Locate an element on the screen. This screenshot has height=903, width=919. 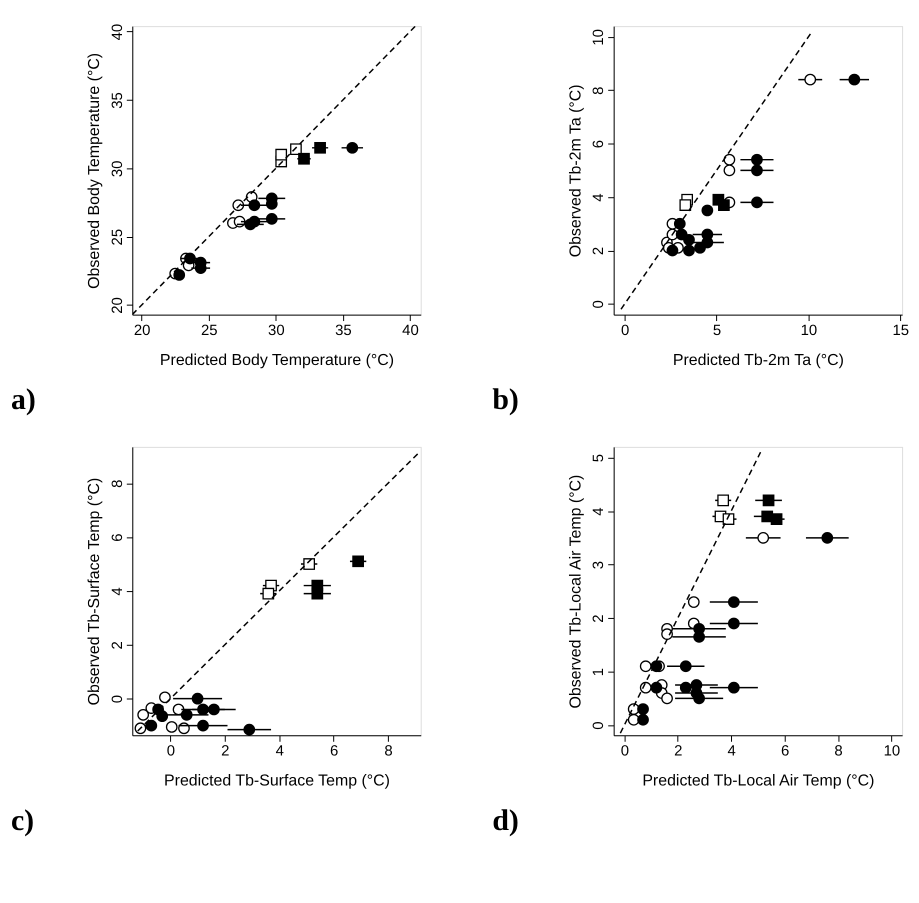
text: c) is located at coordinates (22, 820).